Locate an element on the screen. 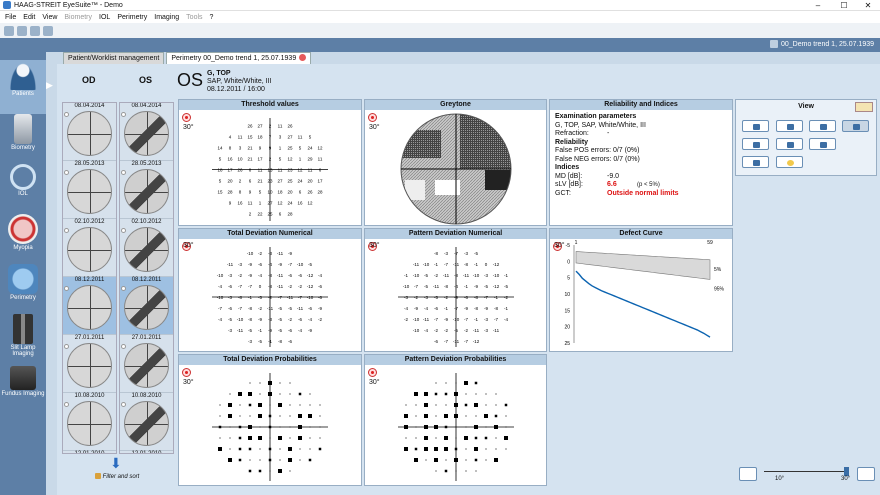  menu-item-perimetry: Perimetry is located at coordinates (132, 17).